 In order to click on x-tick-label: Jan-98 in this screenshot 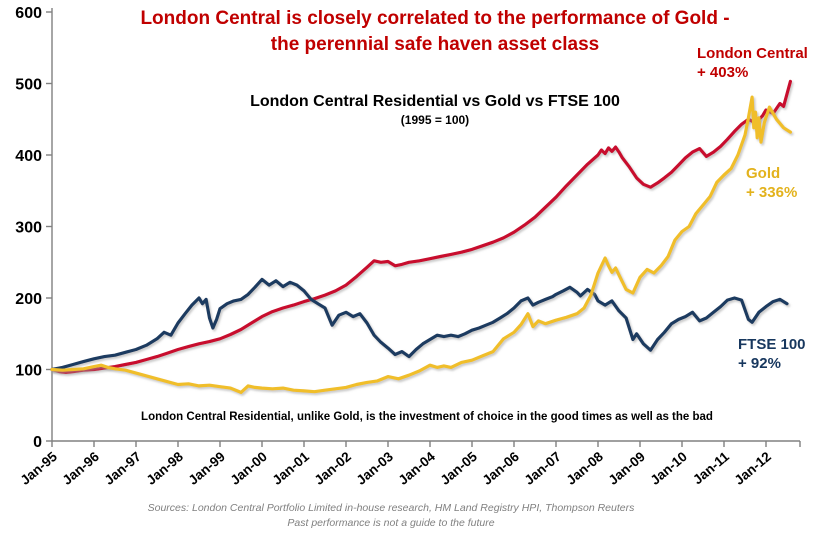, I will do `click(165, 467)`.